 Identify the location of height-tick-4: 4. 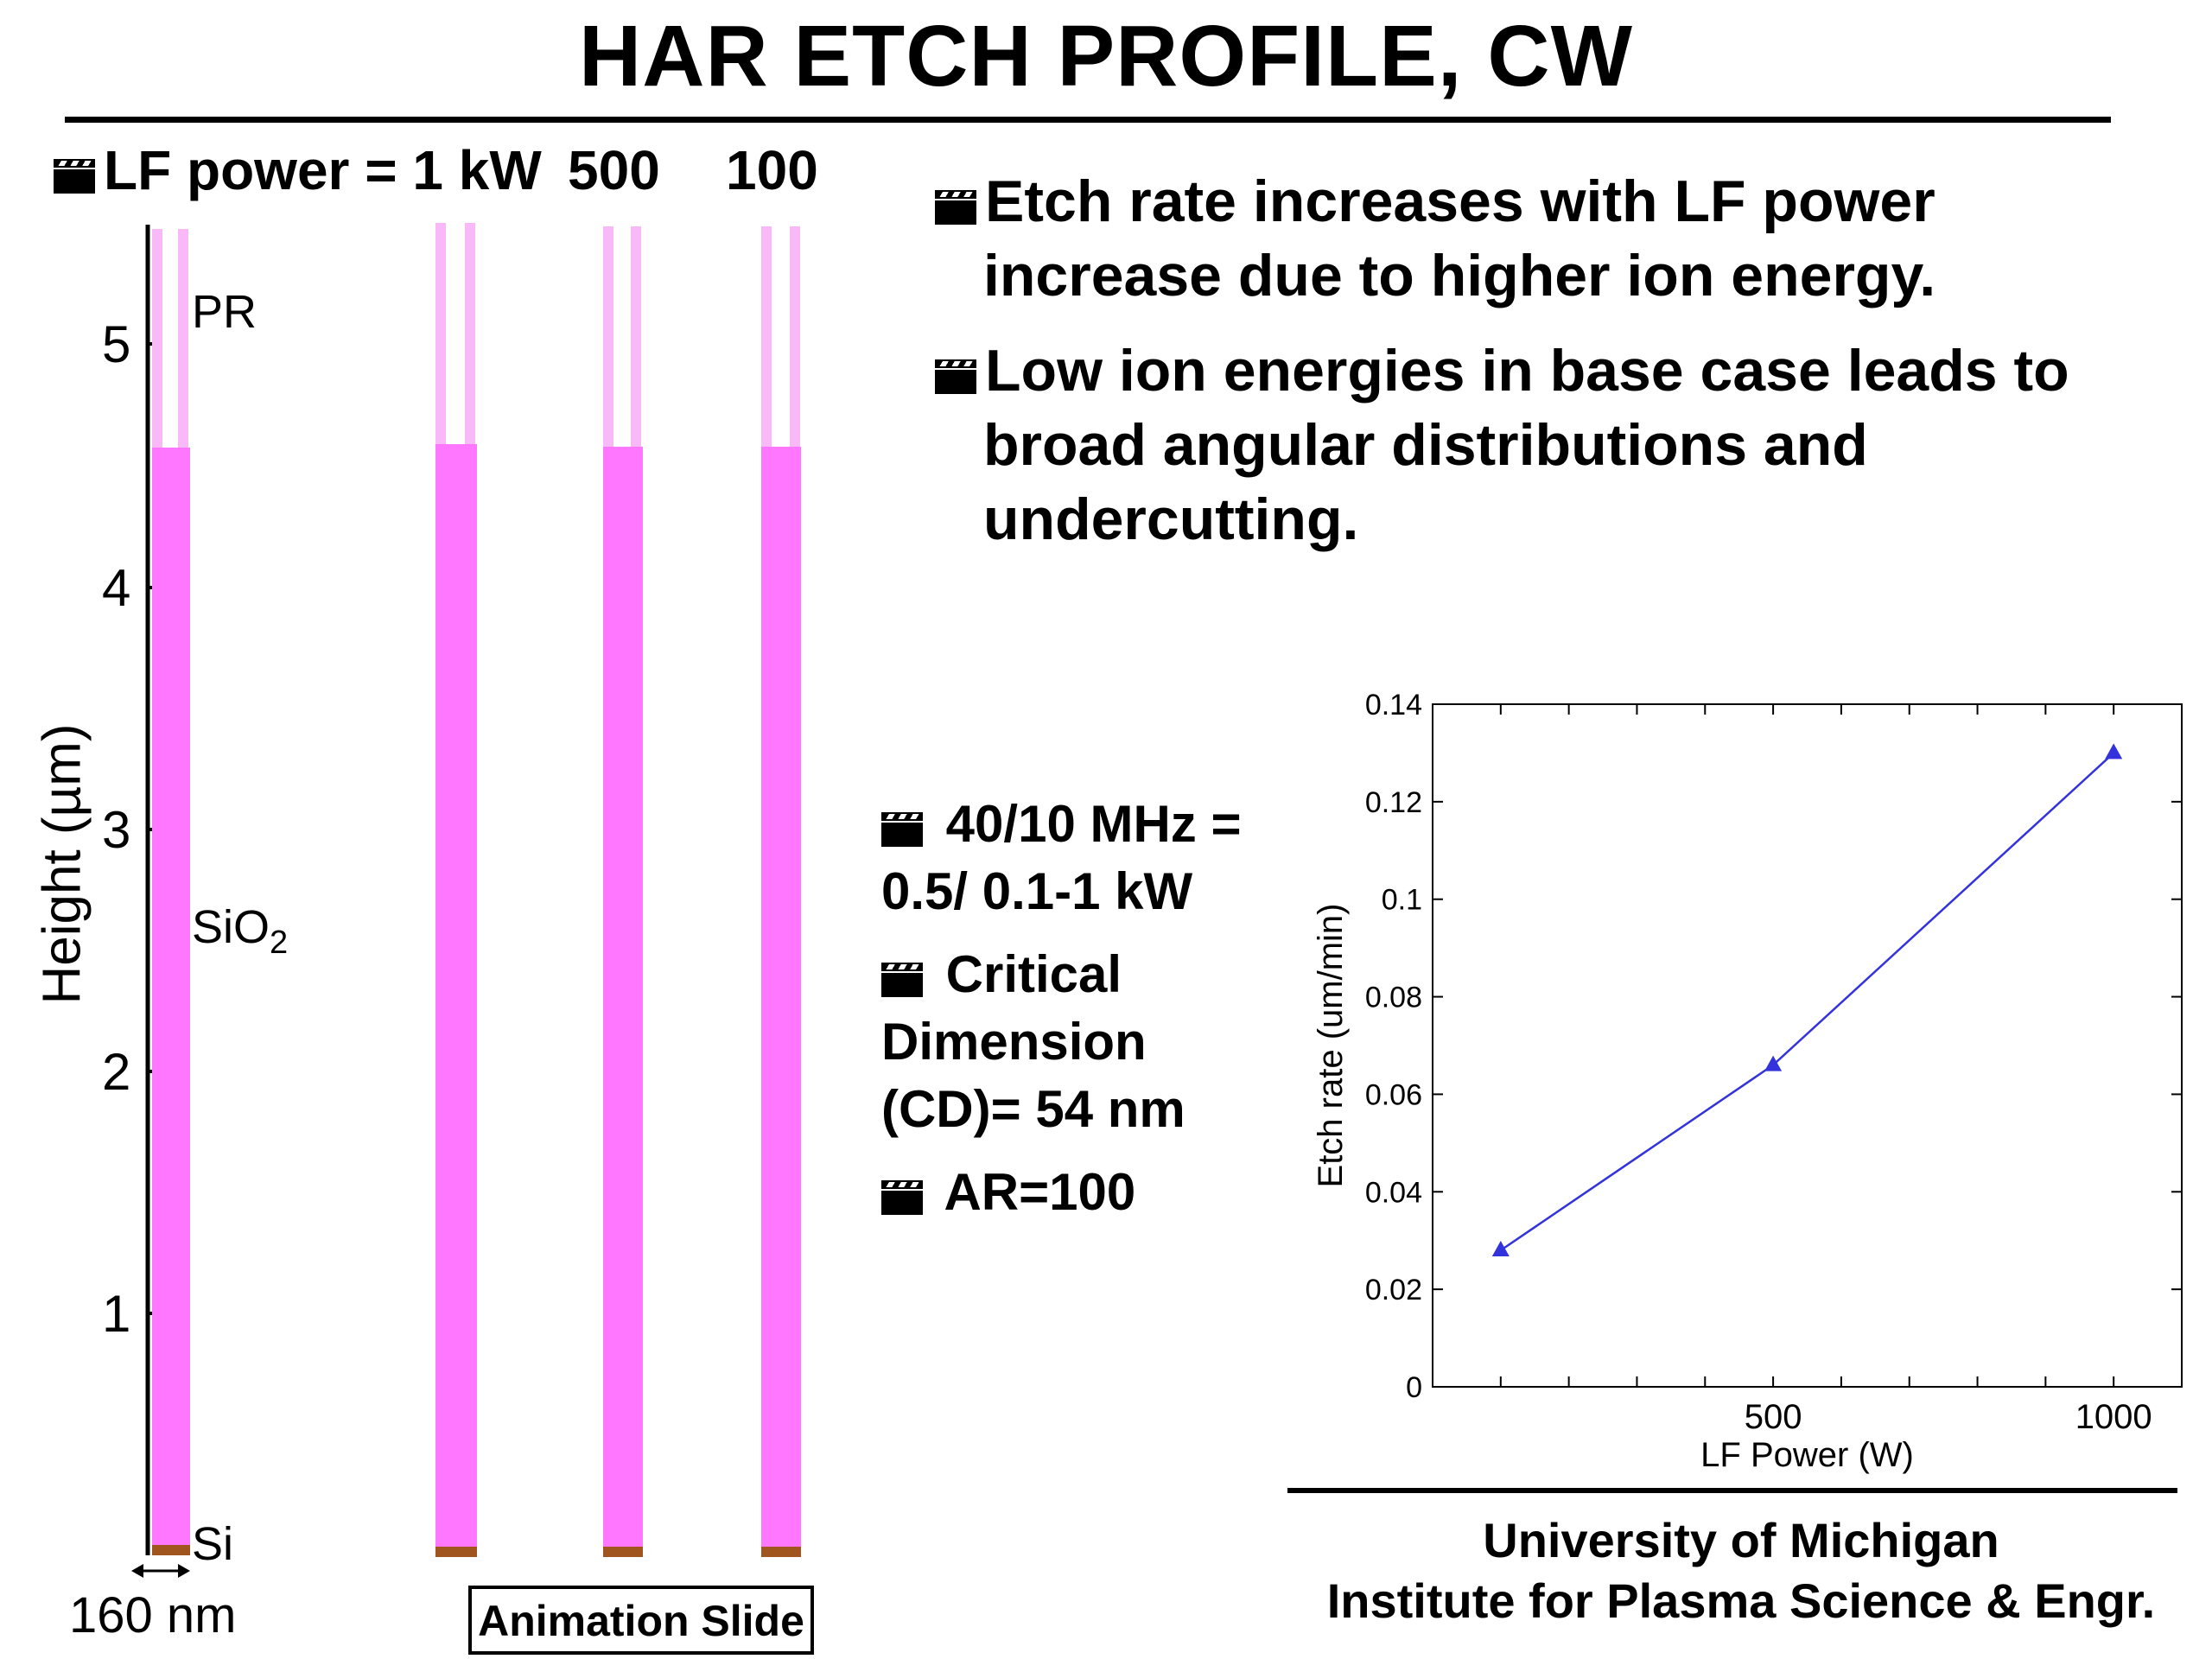
(116, 588).